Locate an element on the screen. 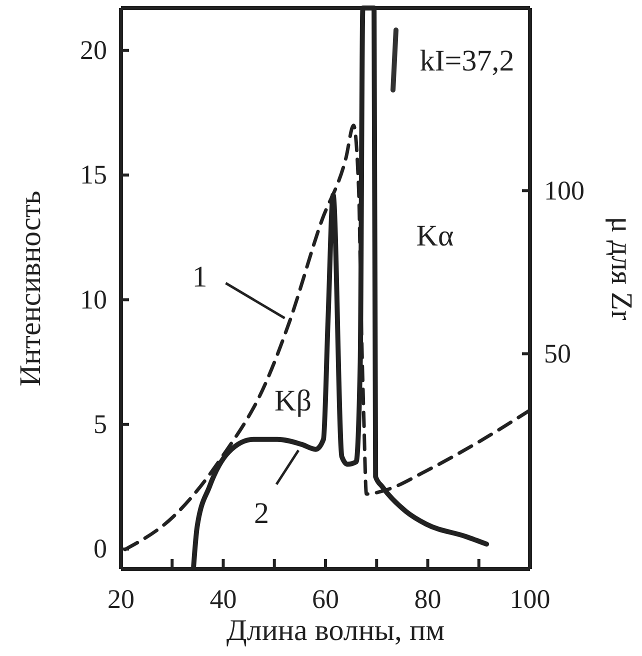 The height and width of the screenshot is (656, 642). y-tick-label: 10 is located at coordinates (93, 299).